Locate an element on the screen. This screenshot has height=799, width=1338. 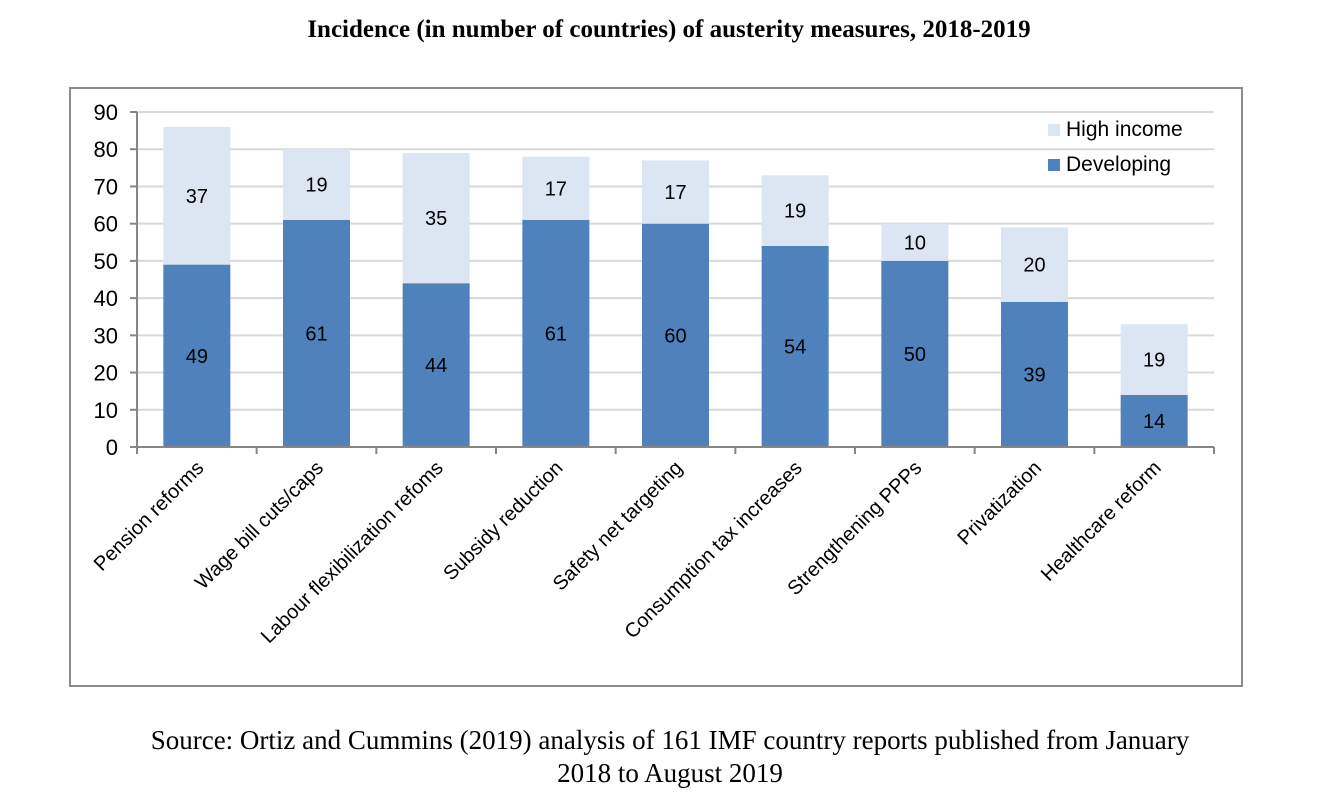
data-label-high-income: 35 is located at coordinates (436, 219).